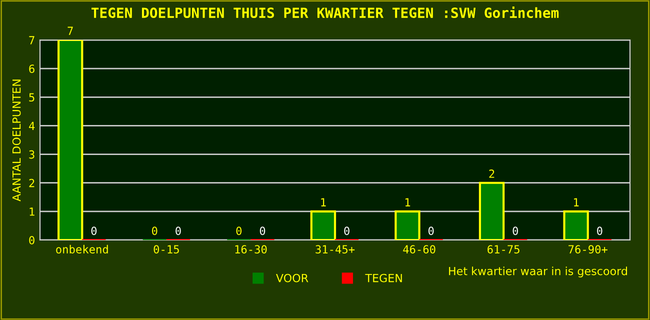 The image size is (650, 320). What do you see at coordinates (504, 249) in the screenshot?
I see `x-tick-label: 61-75` at bounding box center [504, 249].